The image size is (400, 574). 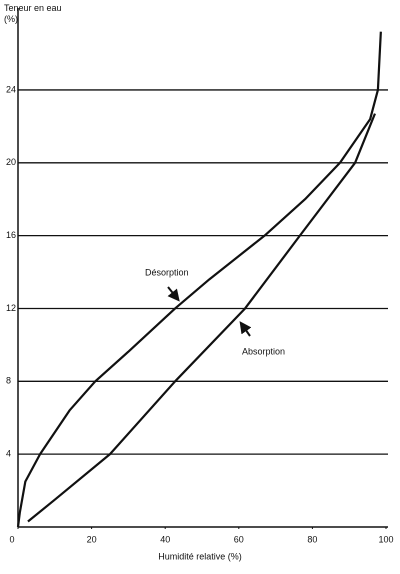 What do you see at coordinates (263, 351) in the screenshot?
I see `series-annotation: Absorption` at bounding box center [263, 351].